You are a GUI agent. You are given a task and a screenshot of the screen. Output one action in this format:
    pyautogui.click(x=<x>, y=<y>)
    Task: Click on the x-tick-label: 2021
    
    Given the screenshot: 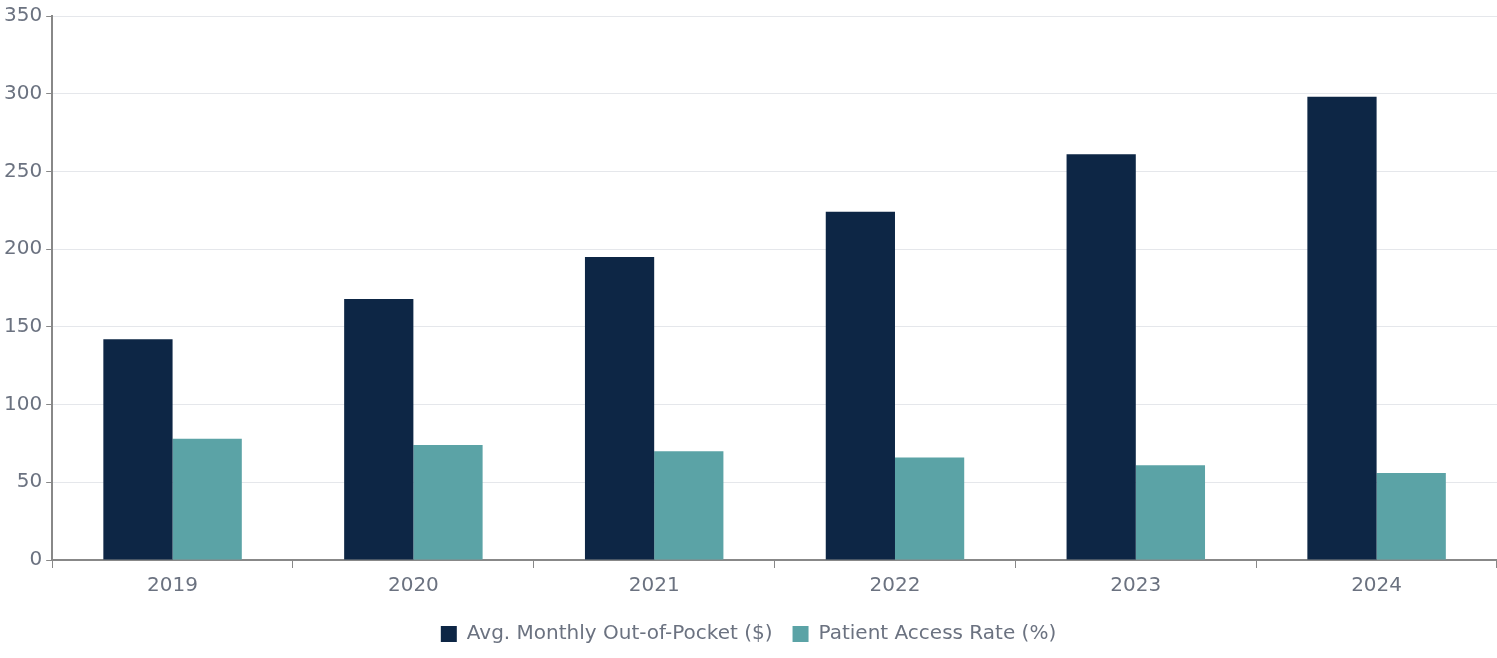 What is the action you would take?
    pyautogui.click(x=654, y=584)
    